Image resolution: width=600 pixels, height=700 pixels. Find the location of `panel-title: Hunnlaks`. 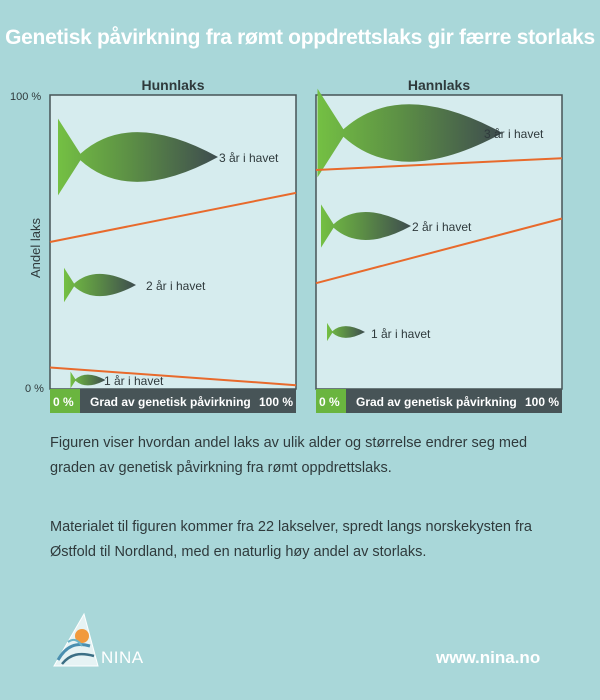

panel-title: Hunnlaks is located at coordinates (172, 85).